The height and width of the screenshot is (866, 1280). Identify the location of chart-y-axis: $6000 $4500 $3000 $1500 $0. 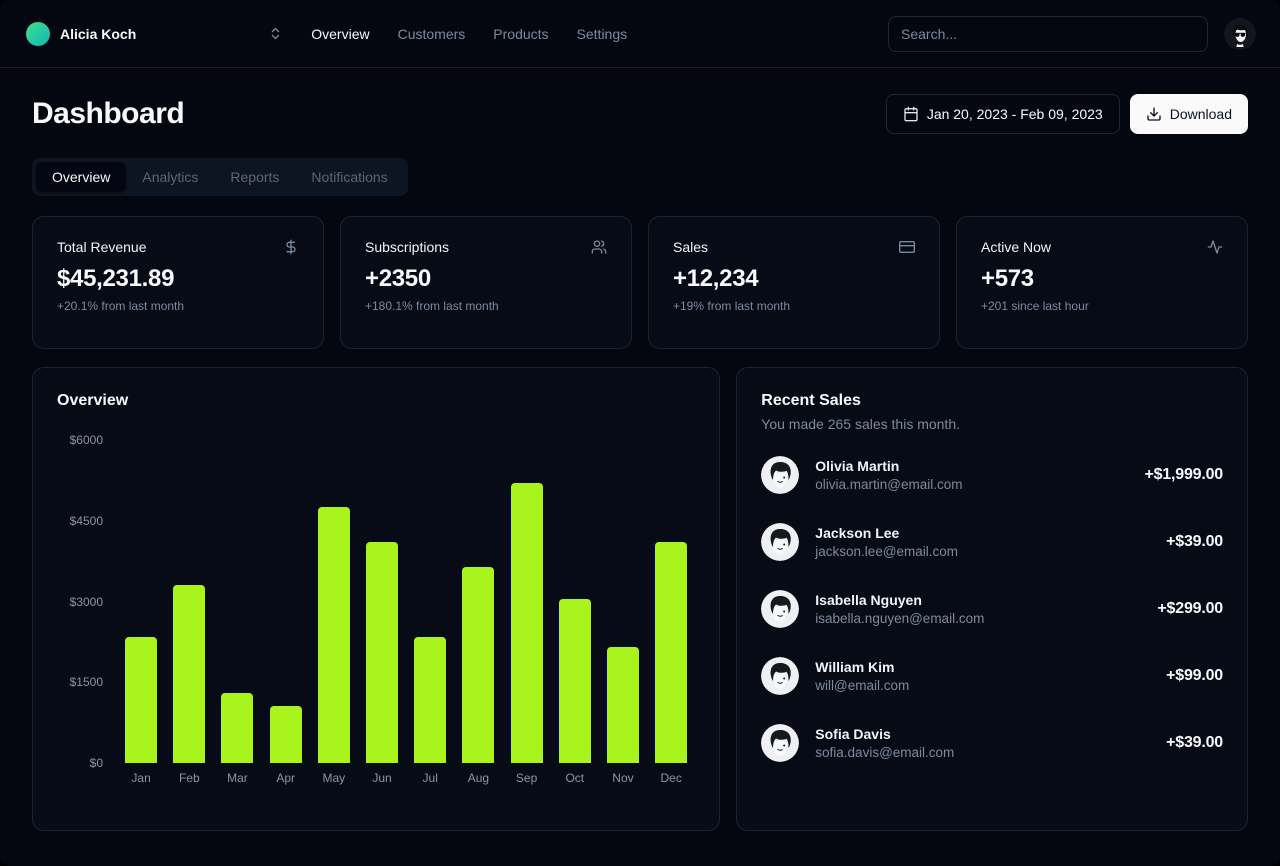
(80, 601).